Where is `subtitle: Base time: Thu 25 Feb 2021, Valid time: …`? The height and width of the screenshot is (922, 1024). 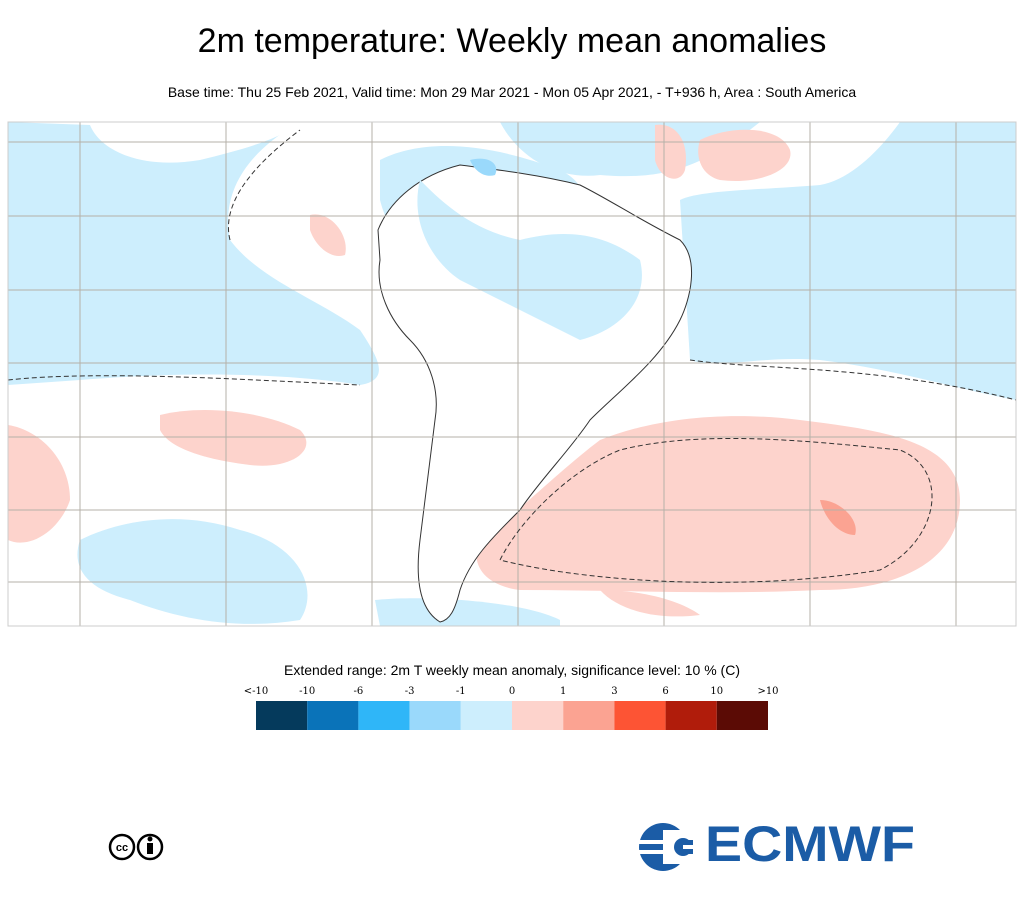
subtitle: Base time: Thu 25 Feb 2021, Valid time: … is located at coordinates (512, 92).